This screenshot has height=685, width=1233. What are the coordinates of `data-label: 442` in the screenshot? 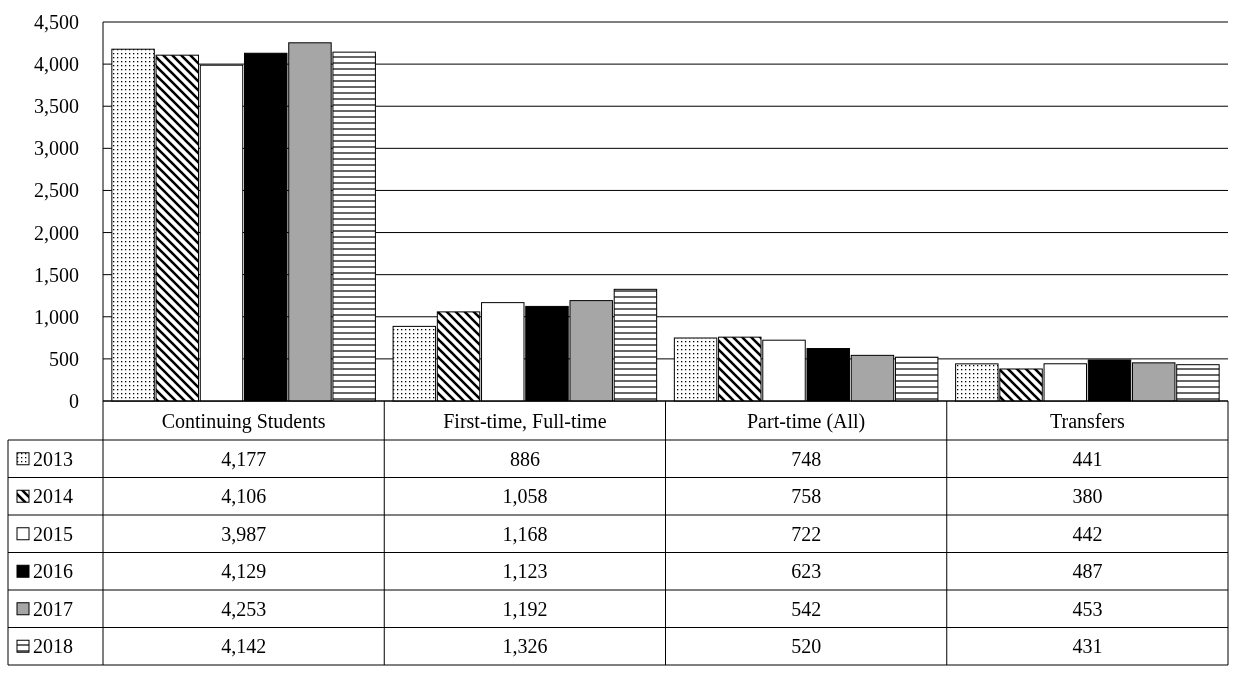 It's located at (1087, 533).